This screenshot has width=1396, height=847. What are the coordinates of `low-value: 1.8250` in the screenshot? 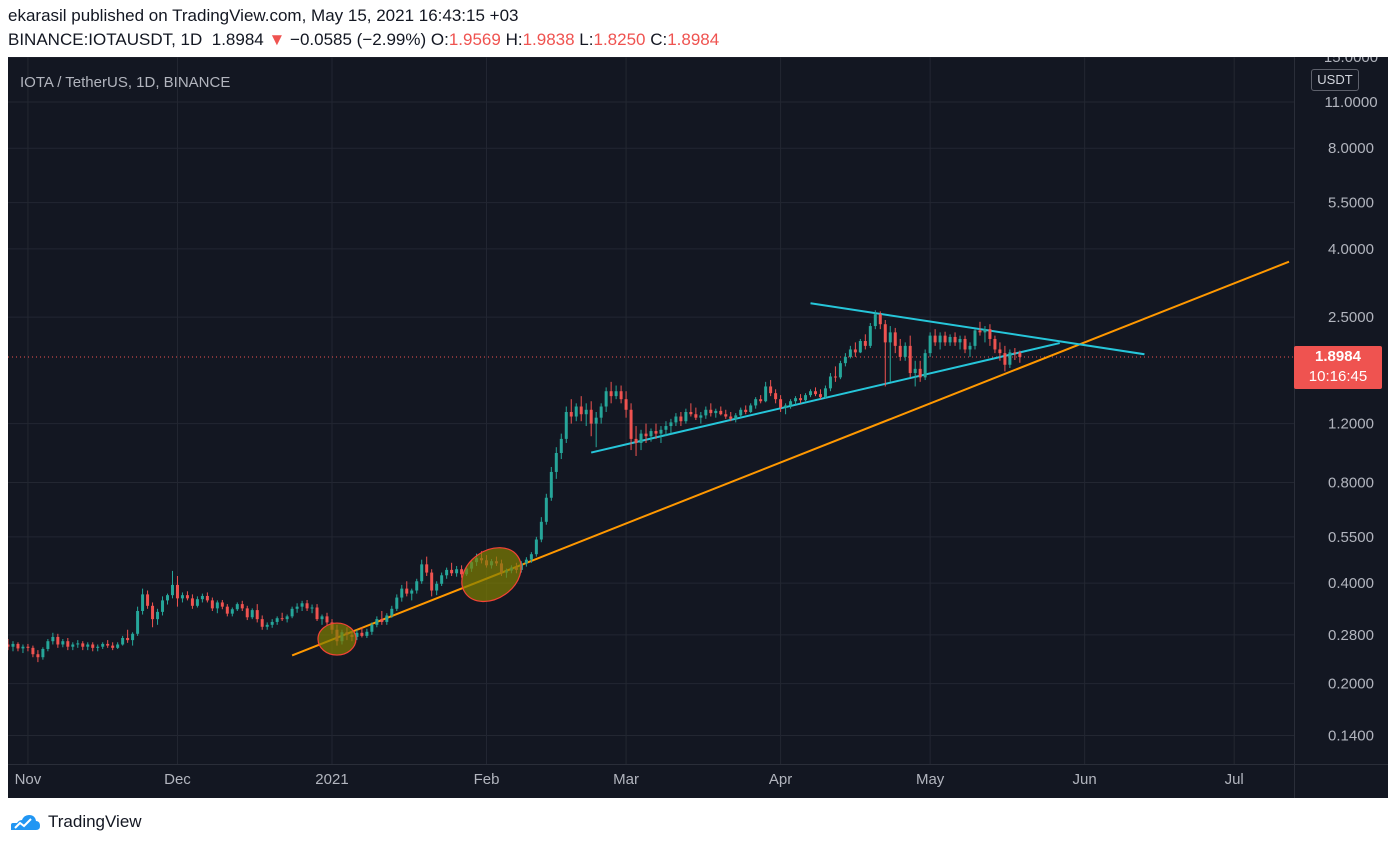 It's located at (619, 39).